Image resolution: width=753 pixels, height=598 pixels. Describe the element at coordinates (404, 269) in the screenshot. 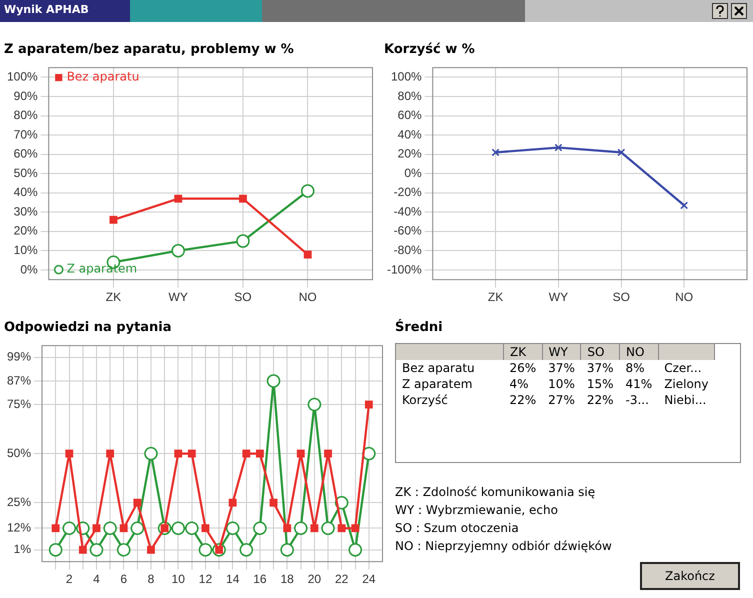

I see `y-tick-label: -100%` at that location.